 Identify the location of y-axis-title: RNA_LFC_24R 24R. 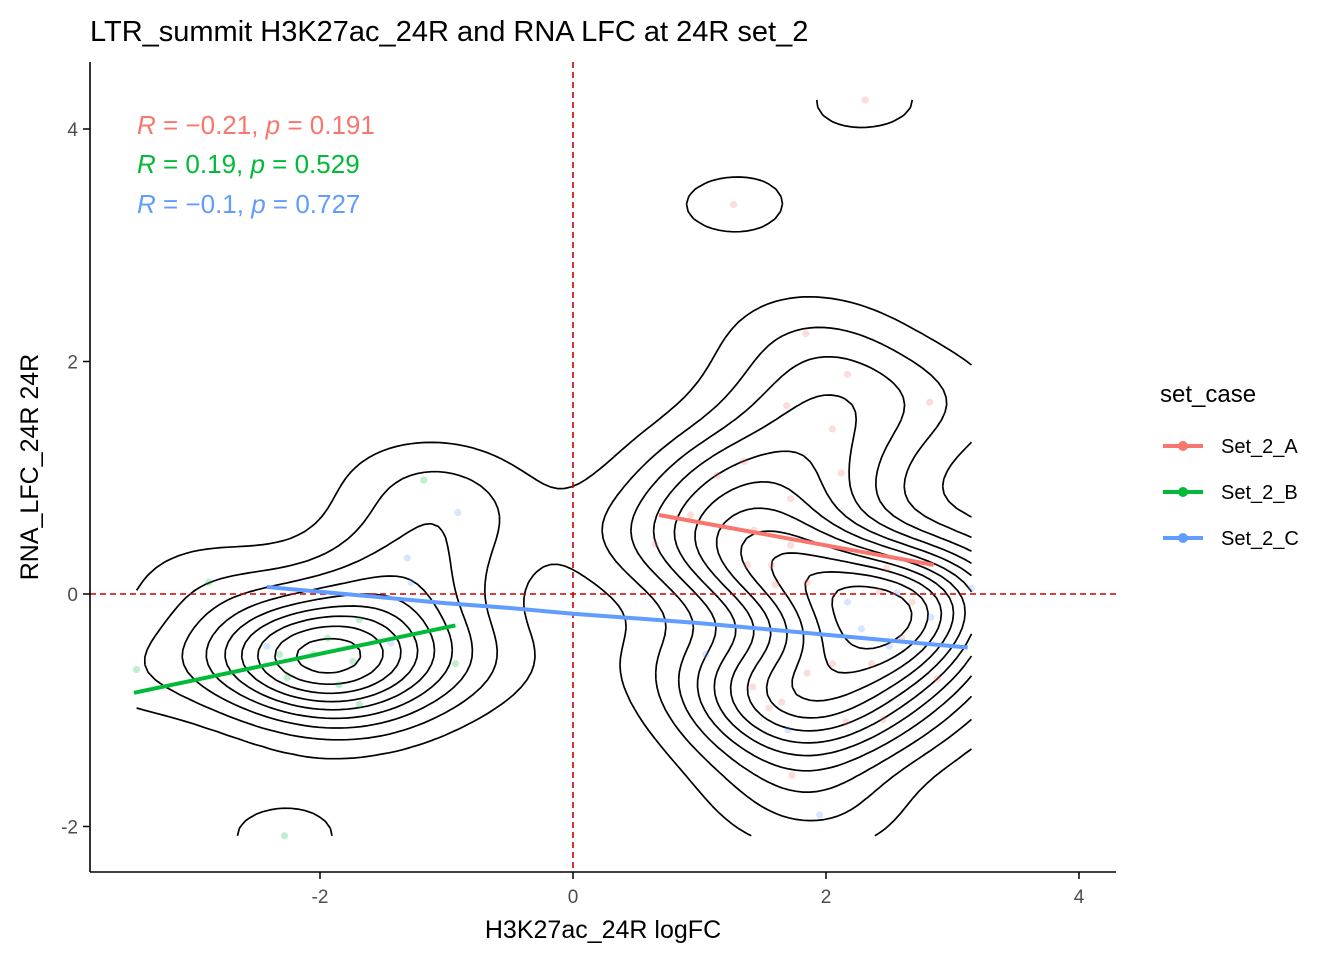
(30, 467).